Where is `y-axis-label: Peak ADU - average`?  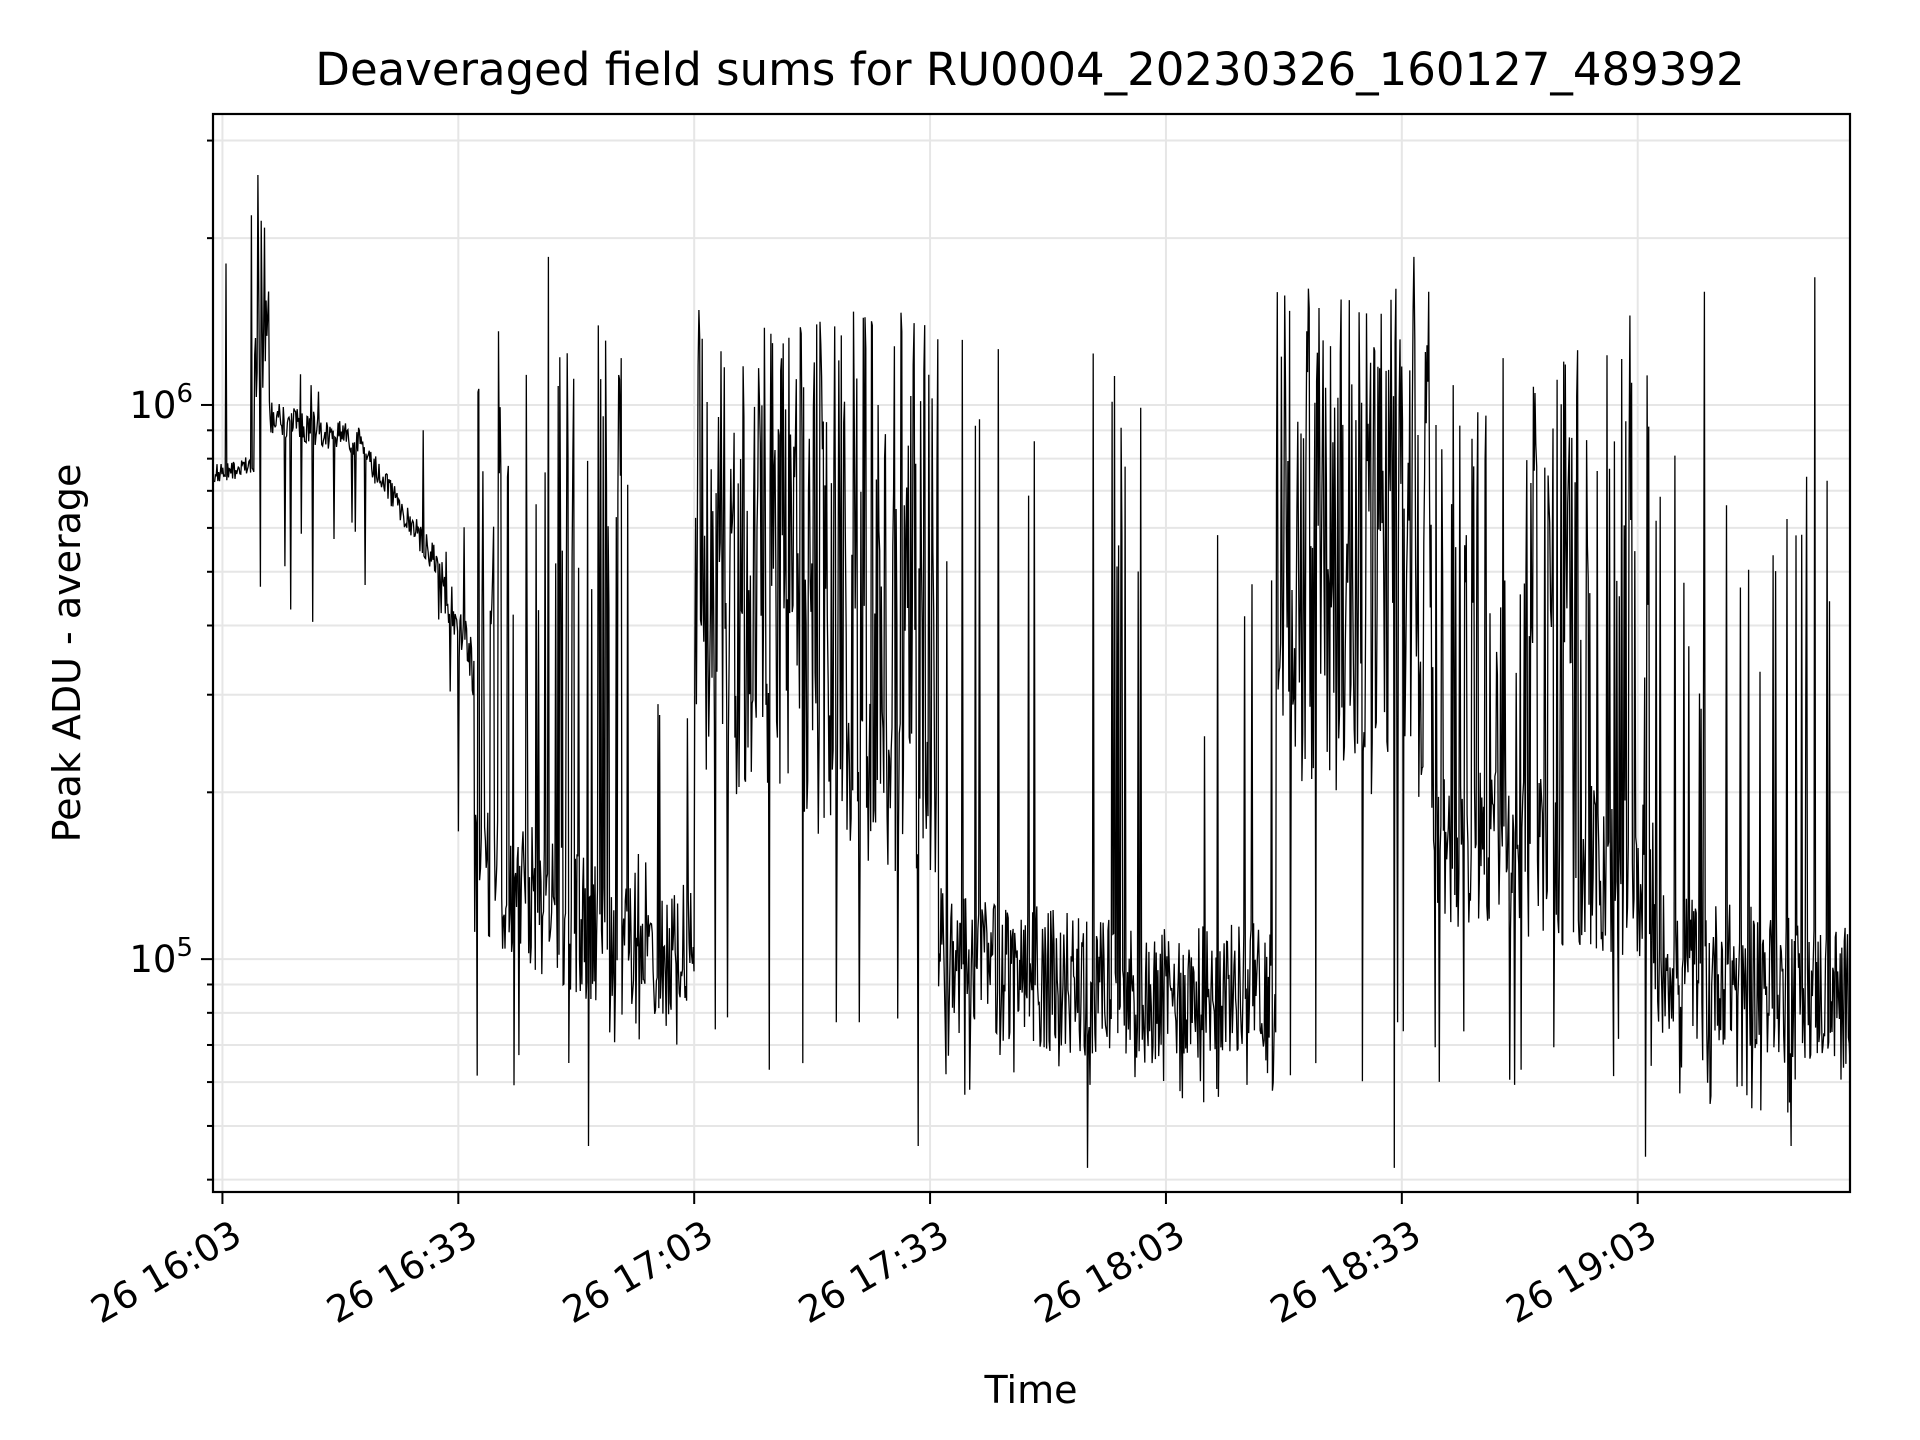 y-axis-label: Peak ADU - average is located at coordinates (67, 653).